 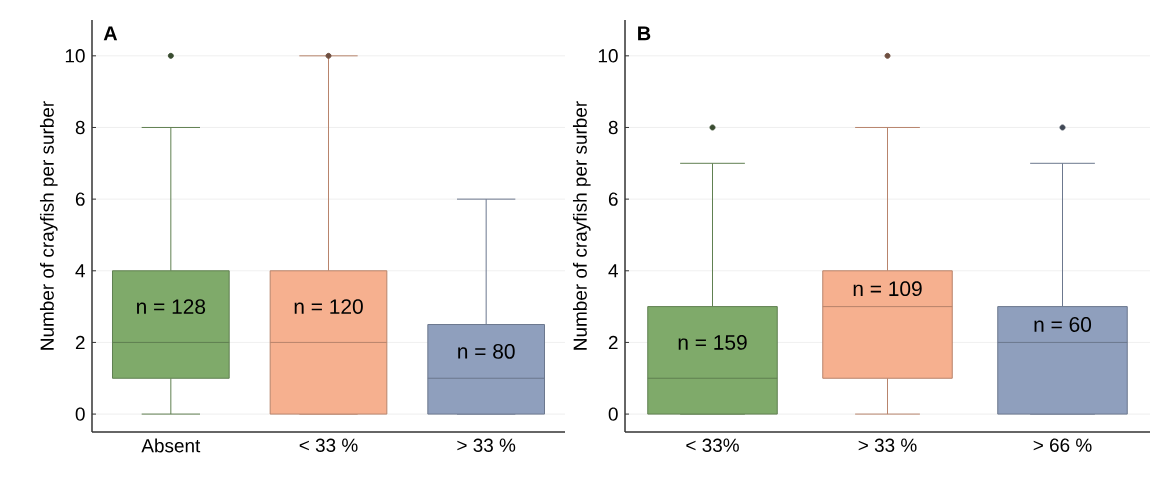 I want to click on annotation: n = 109, so click(x=887, y=289).